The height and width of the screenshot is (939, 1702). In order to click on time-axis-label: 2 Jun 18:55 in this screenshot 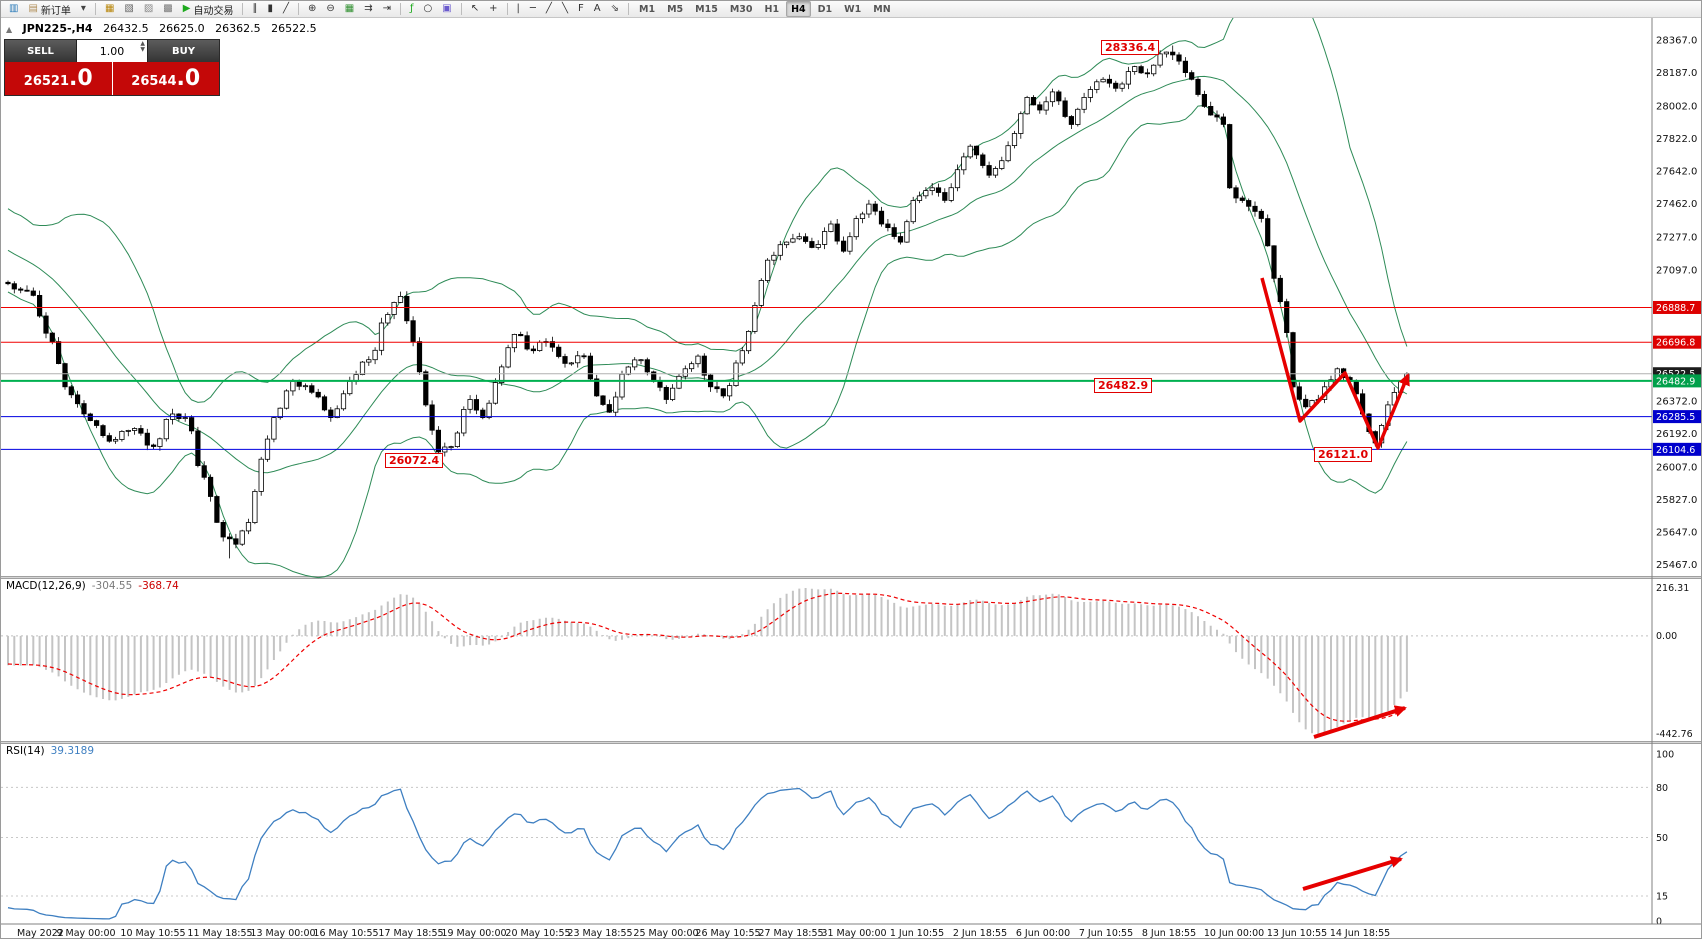, I will do `click(980, 933)`.